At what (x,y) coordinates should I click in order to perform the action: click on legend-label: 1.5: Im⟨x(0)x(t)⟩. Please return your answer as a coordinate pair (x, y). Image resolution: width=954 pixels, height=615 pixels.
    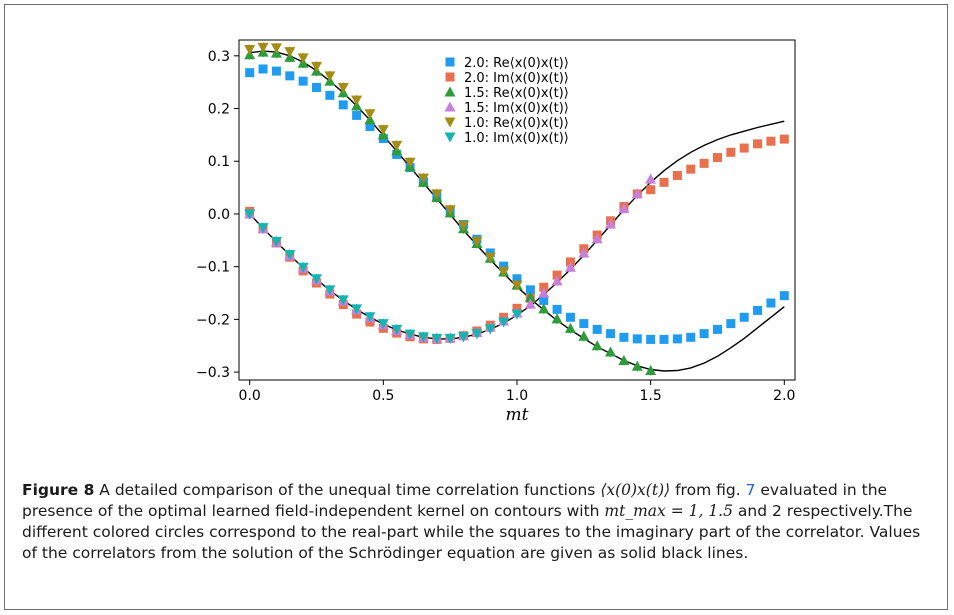
    Looking at the image, I should click on (516, 108).